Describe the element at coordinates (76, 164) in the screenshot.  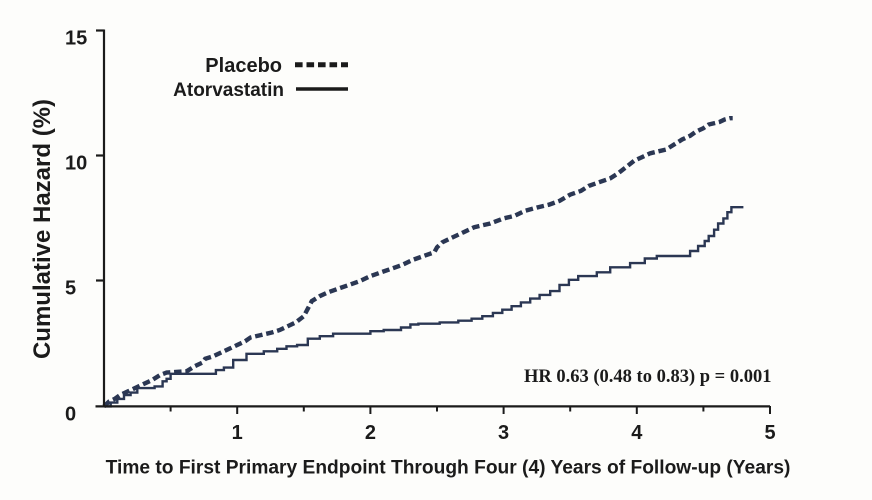
I see `svg-text: 10` at that location.